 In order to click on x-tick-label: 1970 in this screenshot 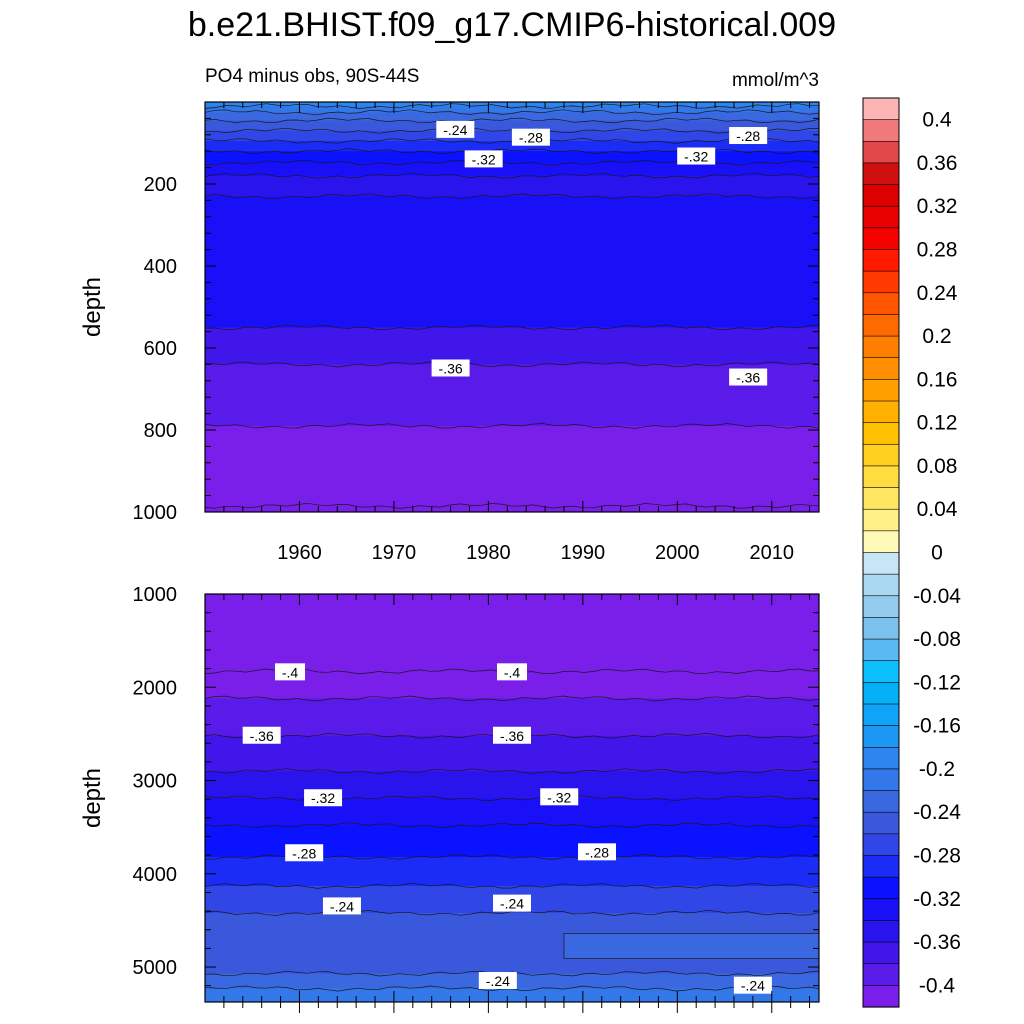, I will do `click(394, 553)`.